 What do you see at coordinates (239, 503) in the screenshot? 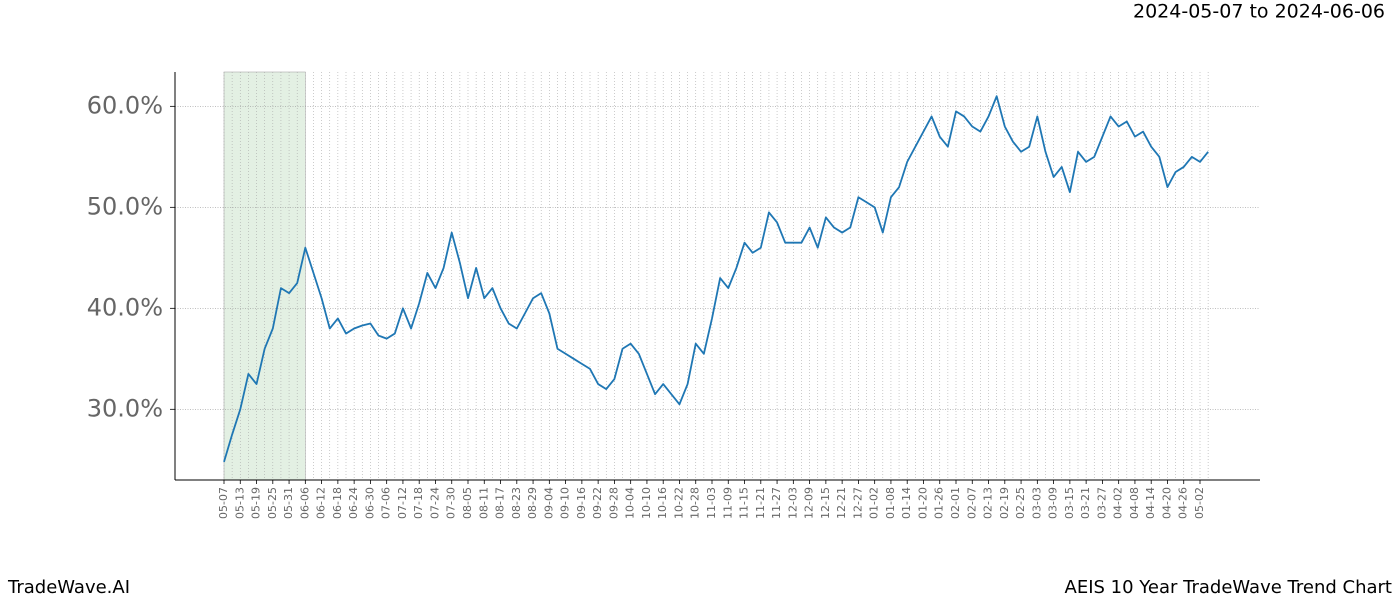
I see `x-tick-label: 05-13` at bounding box center [239, 503].